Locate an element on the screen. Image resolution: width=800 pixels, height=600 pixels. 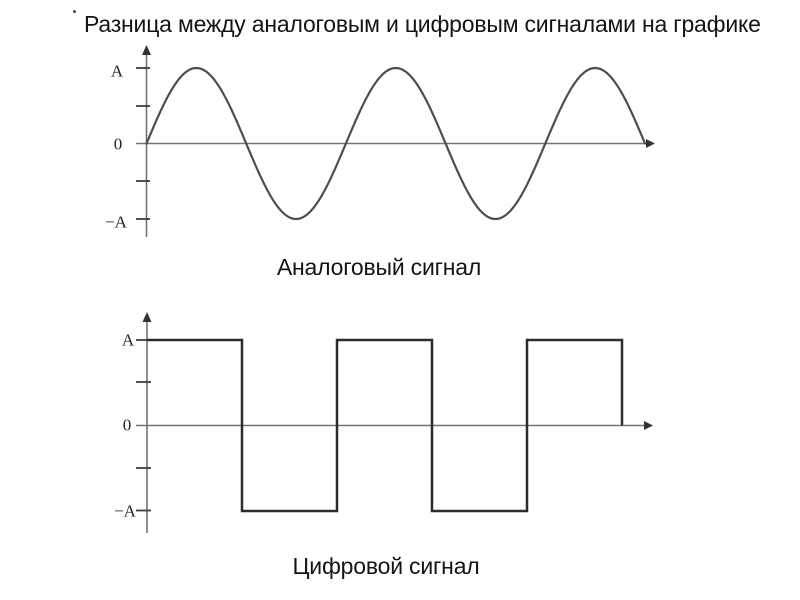
analog-caption: Аналоговый сигнал is located at coordinates (379, 267).